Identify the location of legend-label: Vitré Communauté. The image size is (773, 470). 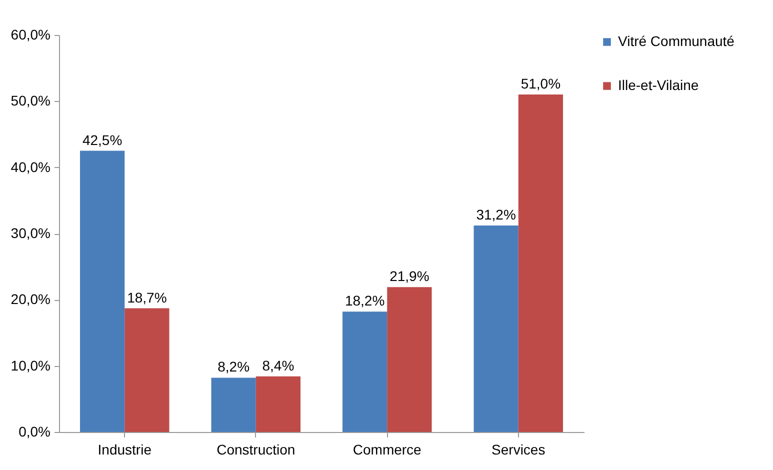
(676, 41).